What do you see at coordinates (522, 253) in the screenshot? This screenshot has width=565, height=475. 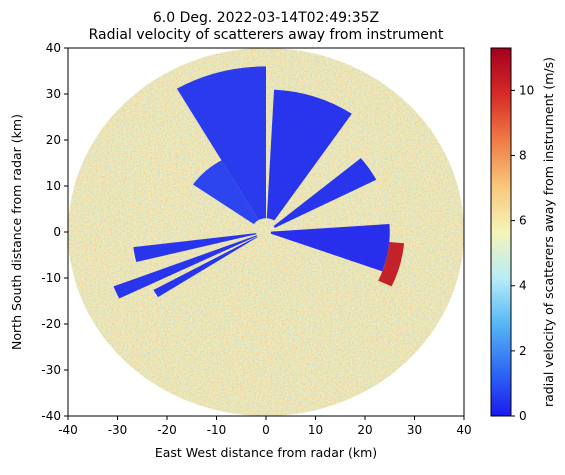 I see `colorbar-ticks: 0 2 4 6 8 10` at bounding box center [522, 253].